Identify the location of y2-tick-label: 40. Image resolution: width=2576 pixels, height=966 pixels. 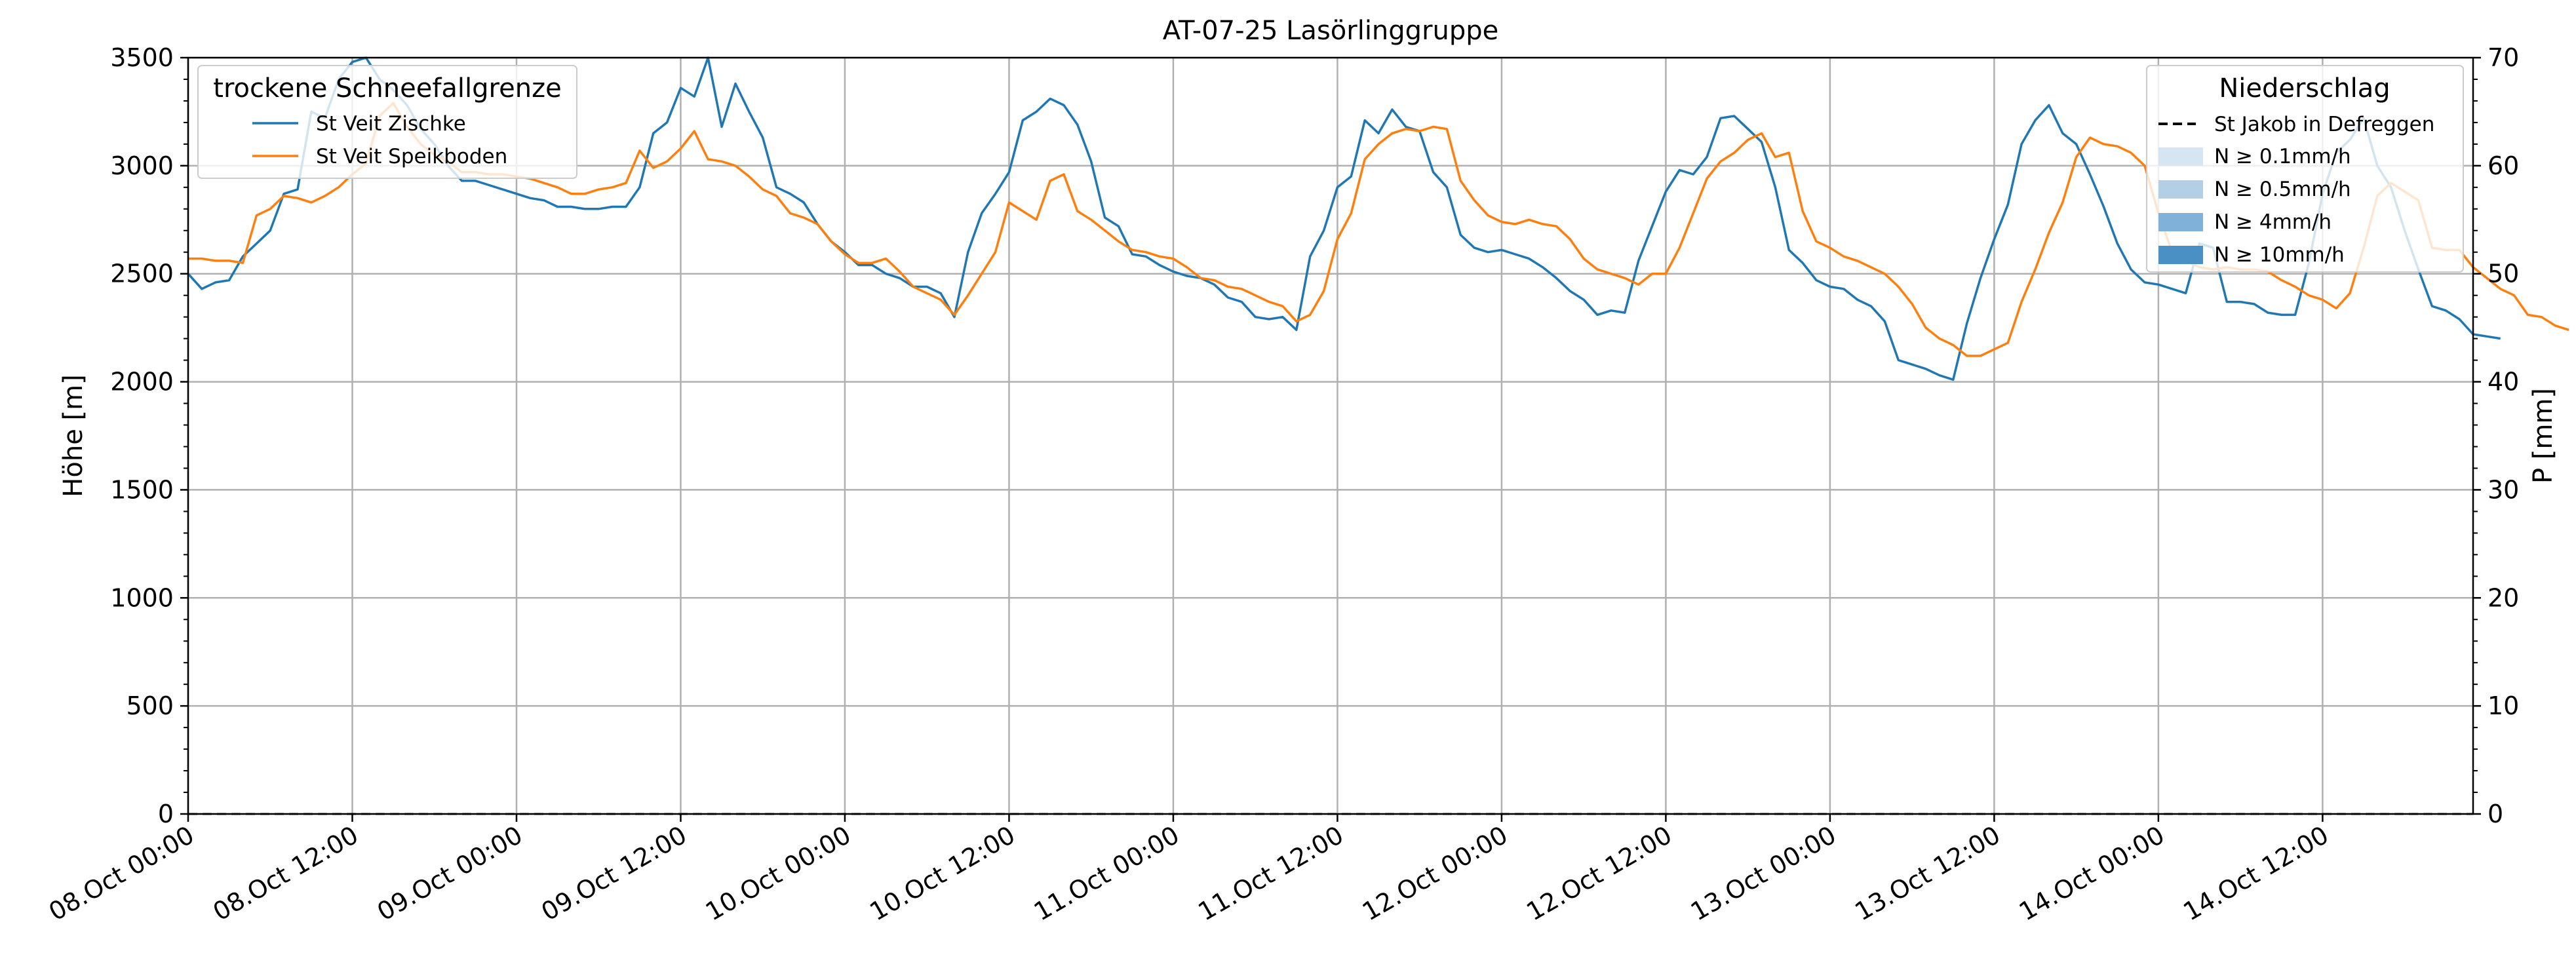
(2503, 382).